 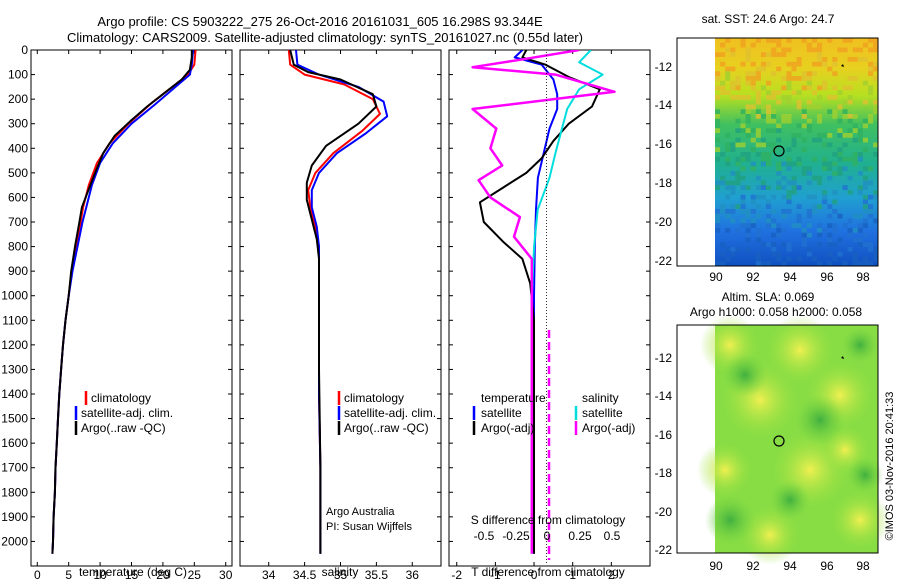 I want to click on sla-high-anomaly, so click(x=725, y=470).